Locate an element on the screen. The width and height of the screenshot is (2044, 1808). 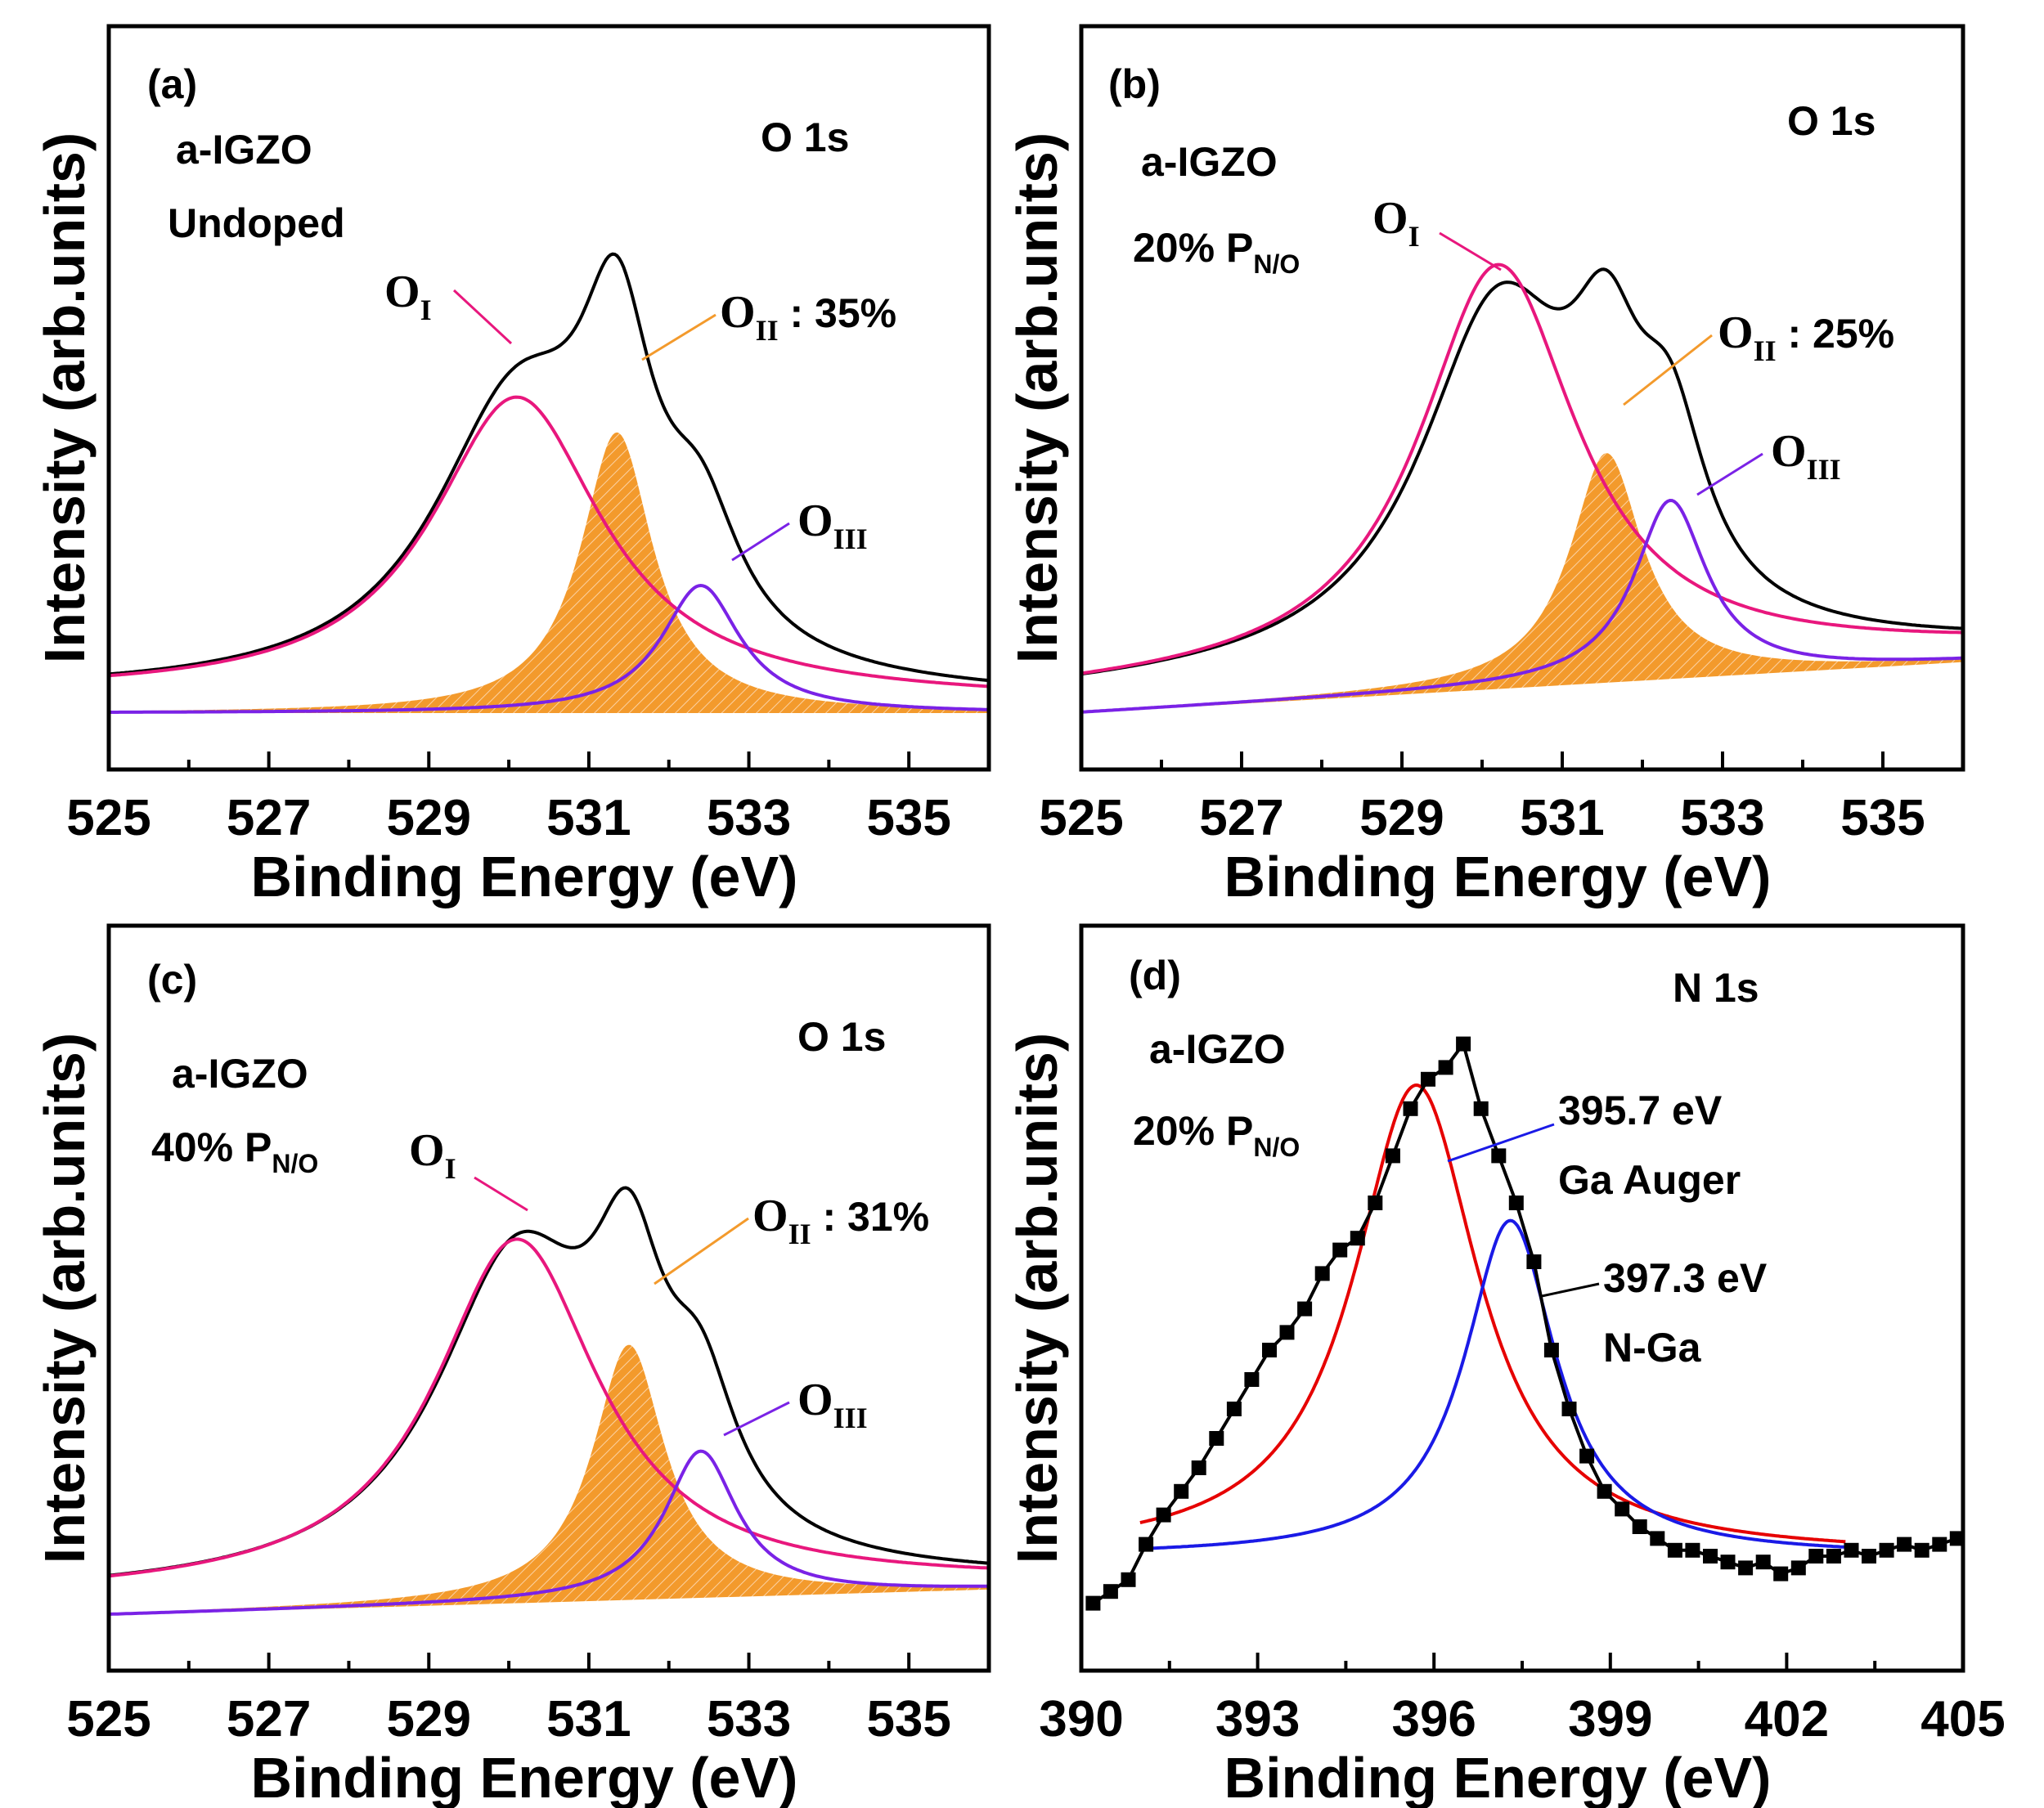
panel-label: (d) is located at coordinates (1155, 976).